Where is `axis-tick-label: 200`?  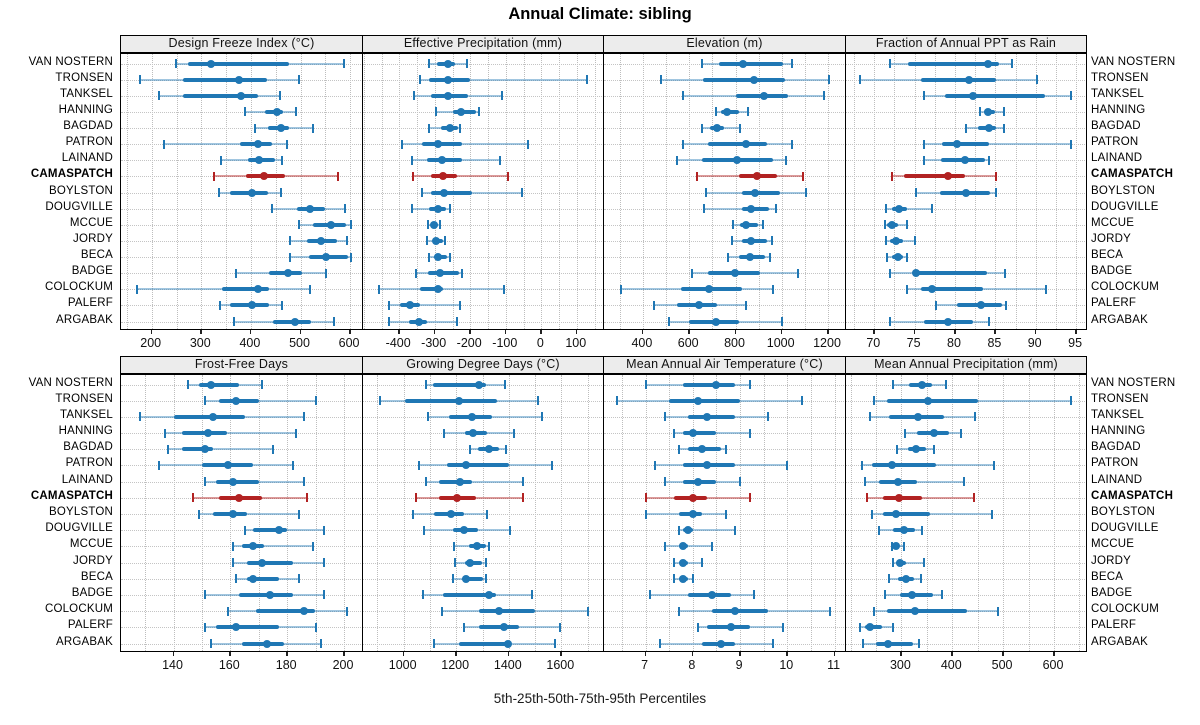
axis-tick-label: 200 is located at coordinates (151, 343).